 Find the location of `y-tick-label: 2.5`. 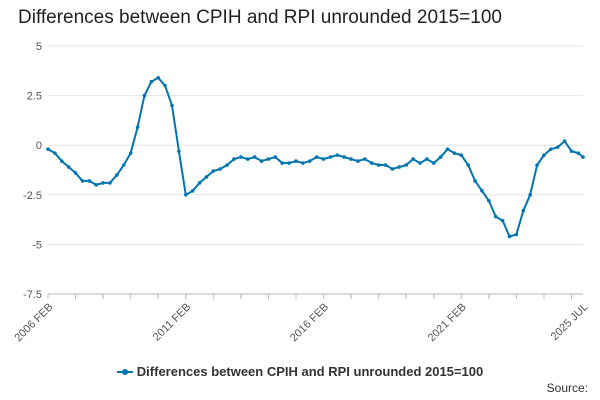

y-tick-label: 2.5 is located at coordinates (34, 97).